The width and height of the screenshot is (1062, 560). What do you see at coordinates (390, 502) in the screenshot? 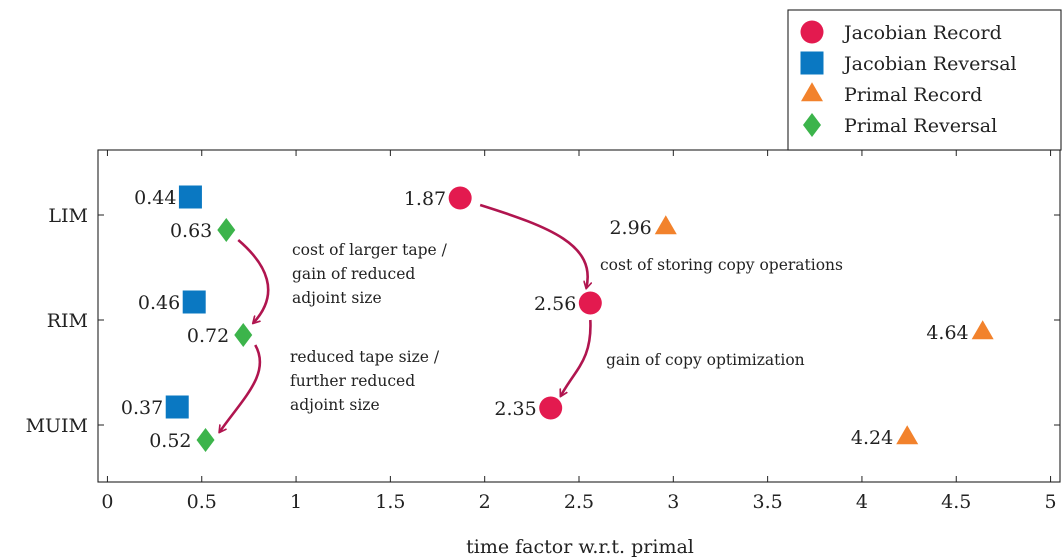
I see `x-tick-label: 1.5` at bounding box center [390, 502].